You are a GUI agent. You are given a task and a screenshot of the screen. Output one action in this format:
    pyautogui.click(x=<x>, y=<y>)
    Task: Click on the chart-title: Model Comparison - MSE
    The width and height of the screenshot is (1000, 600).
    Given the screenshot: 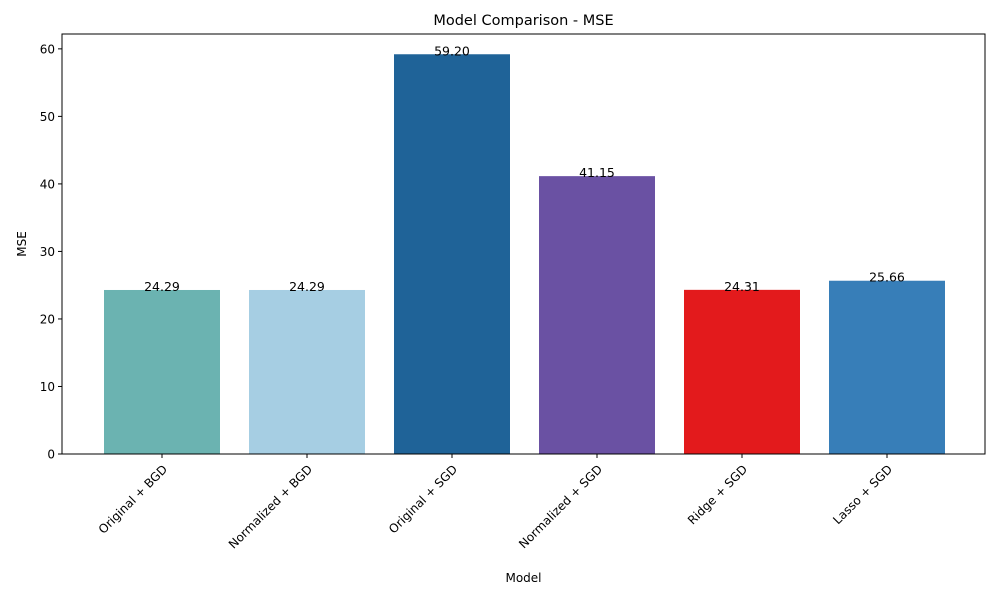 What is the action you would take?
    pyautogui.click(x=523, y=21)
    